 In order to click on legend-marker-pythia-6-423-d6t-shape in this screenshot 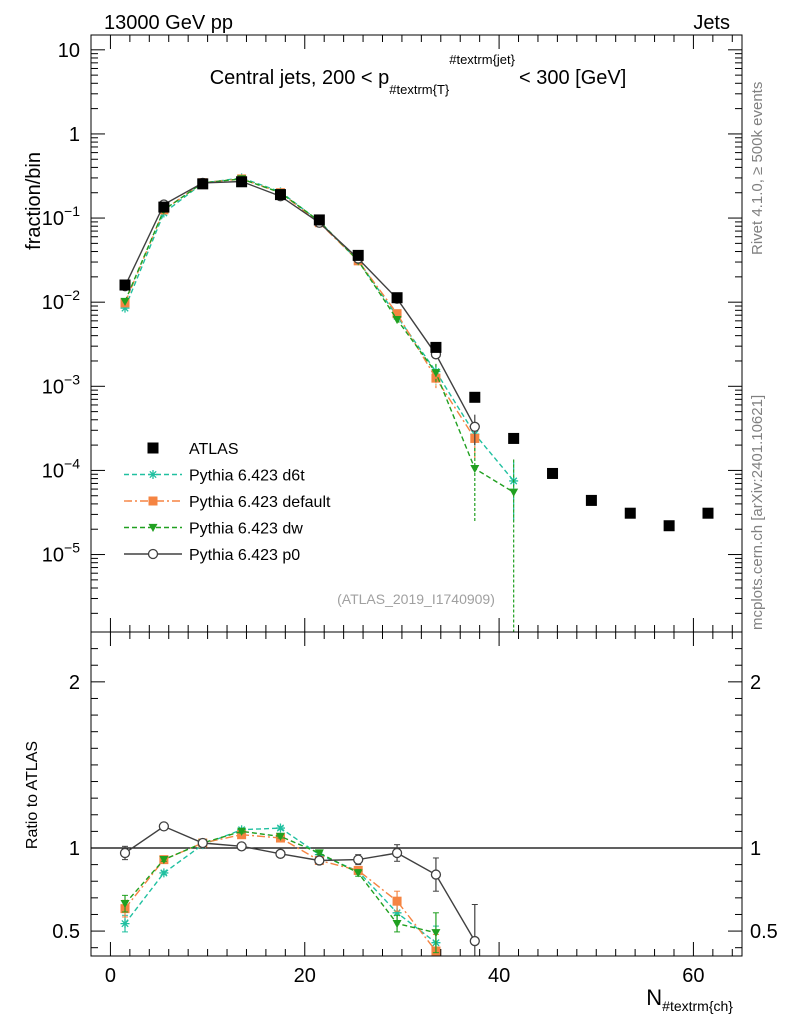, I will do `click(153, 474)`.